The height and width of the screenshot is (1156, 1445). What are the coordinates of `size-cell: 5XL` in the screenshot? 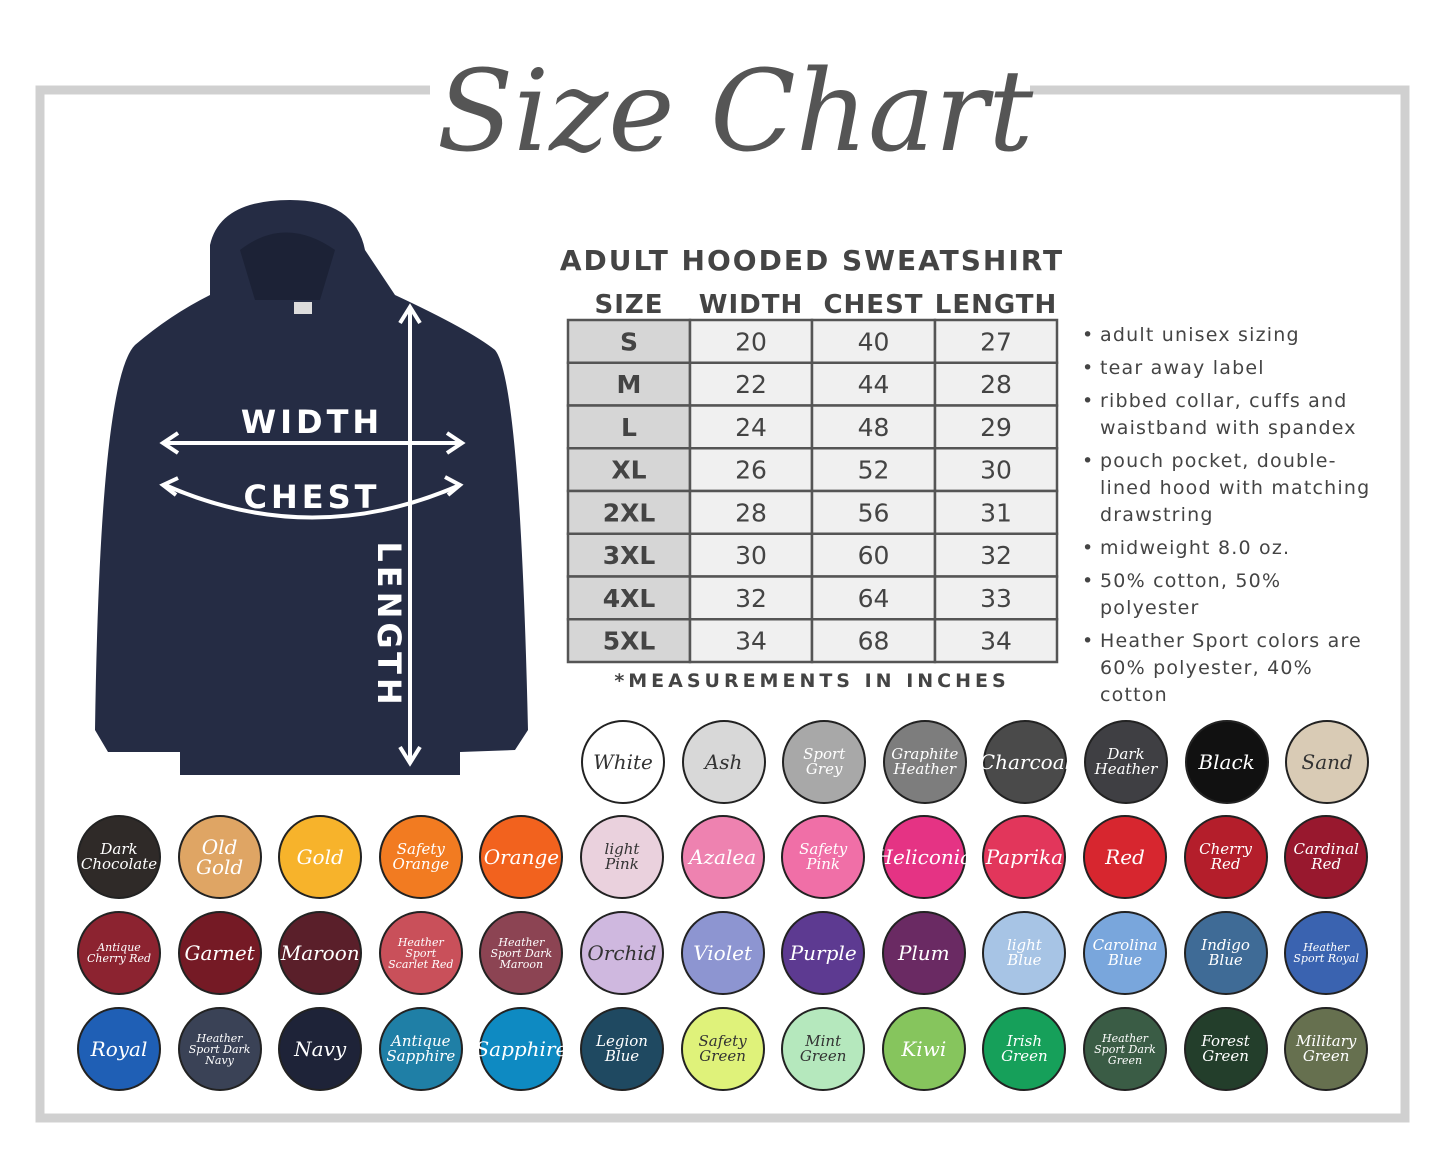 It's located at (629, 641).